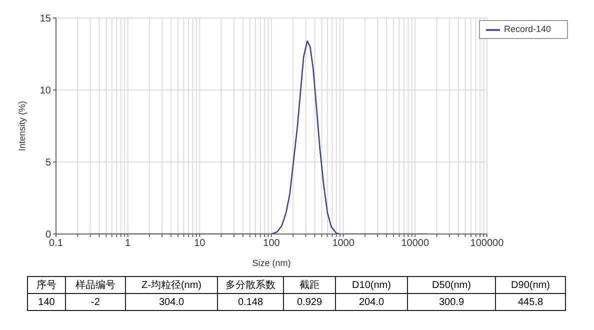  What do you see at coordinates (452, 285) in the screenshot?
I see `text: D50(nm)` at bounding box center [452, 285].